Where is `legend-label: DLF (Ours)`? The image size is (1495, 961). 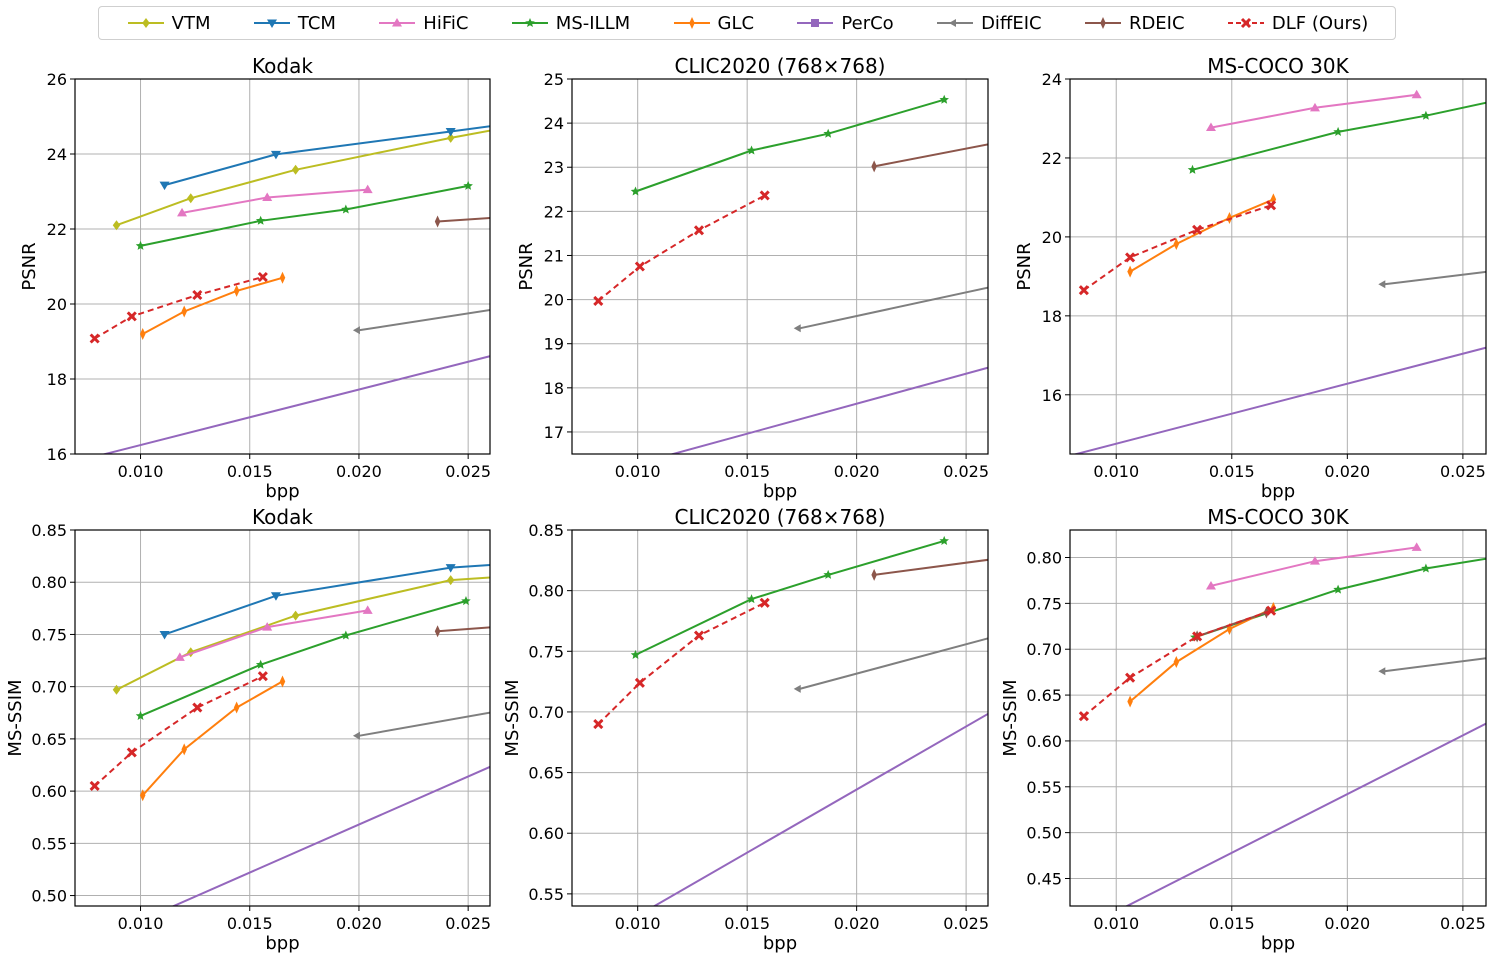 legend-label: DLF (Ours) is located at coordinates (1320, 23).